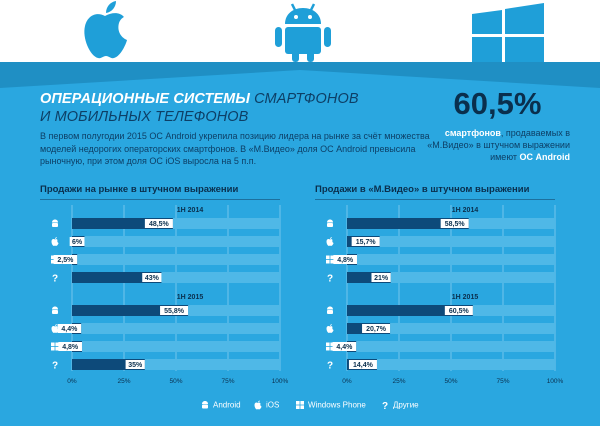  I want to click on apple-logo-icon, so click(105, 30).